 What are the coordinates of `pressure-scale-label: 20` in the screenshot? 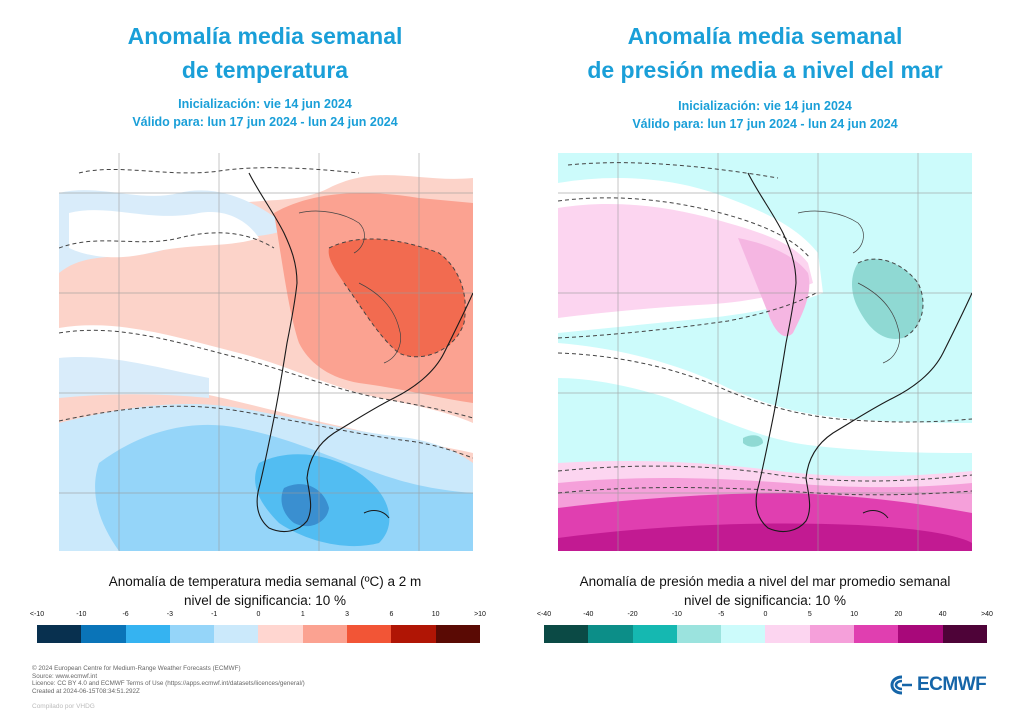 It's located at (898, 614).